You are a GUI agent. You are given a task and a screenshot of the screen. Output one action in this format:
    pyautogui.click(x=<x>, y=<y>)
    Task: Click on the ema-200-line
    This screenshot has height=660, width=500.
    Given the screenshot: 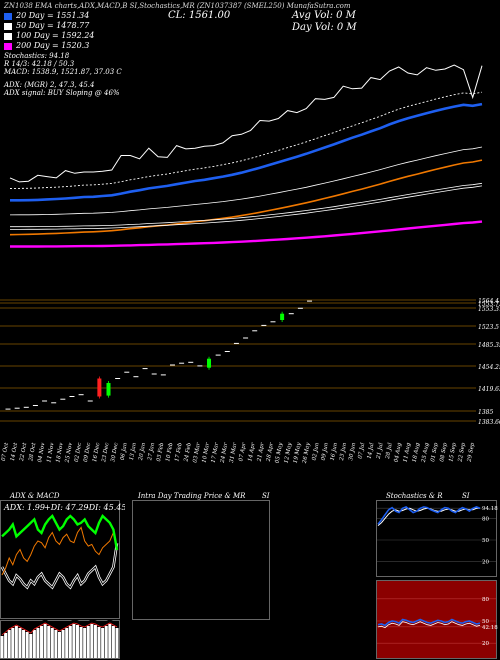 What is the action you would take?
    pyautogui.click(x=246, y=234)
    